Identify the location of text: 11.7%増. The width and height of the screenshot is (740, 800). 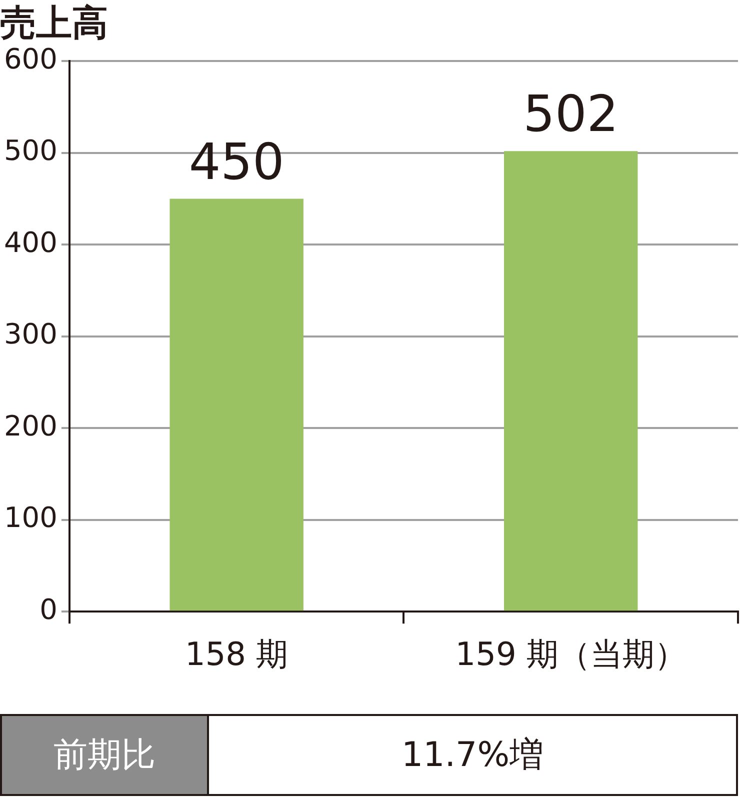
(472, 755).